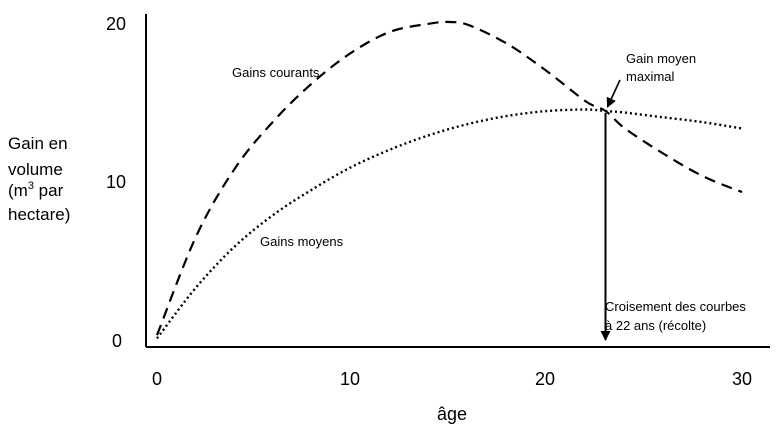 The width and height of the screenshot is (778, 442). I want to click on y-axis-label: Gain en volume (m3 par hectare), so click(39, 179).